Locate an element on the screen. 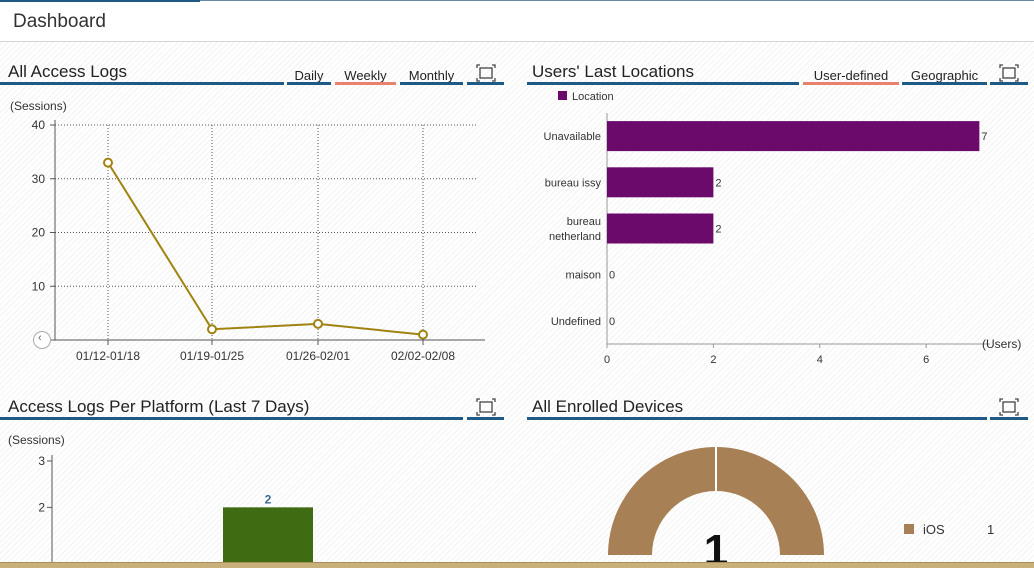 The height and width of the screenshot is (568, 1034). plat-bar is located at coordinates (268, 534).